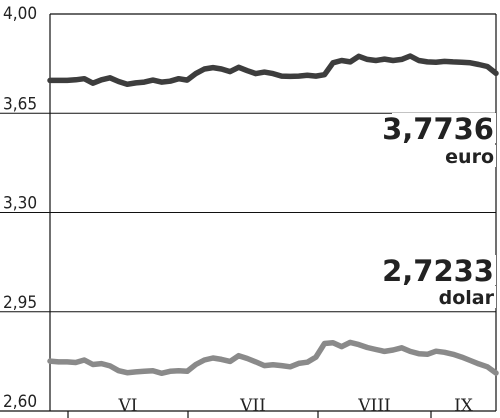  I want to click on series-value-label: 3,7736, so click(438, 129).